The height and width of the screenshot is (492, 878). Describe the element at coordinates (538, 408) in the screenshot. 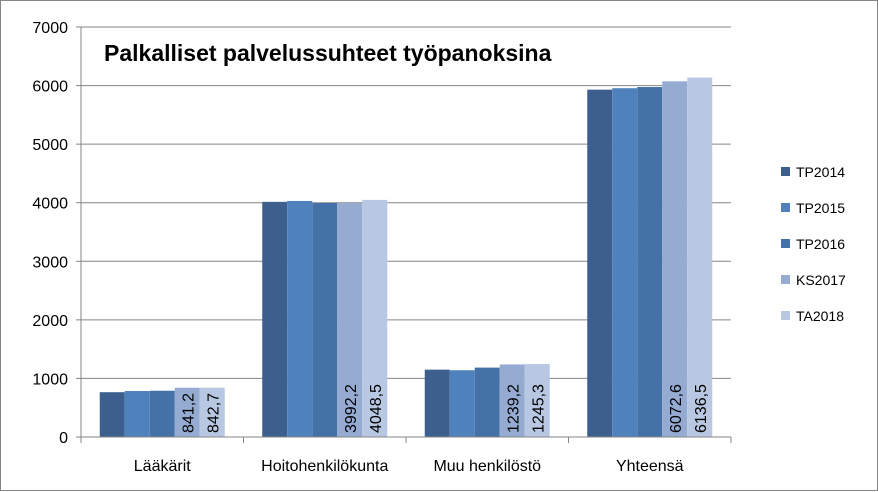

I see `data-label: 1245,3` at that location.